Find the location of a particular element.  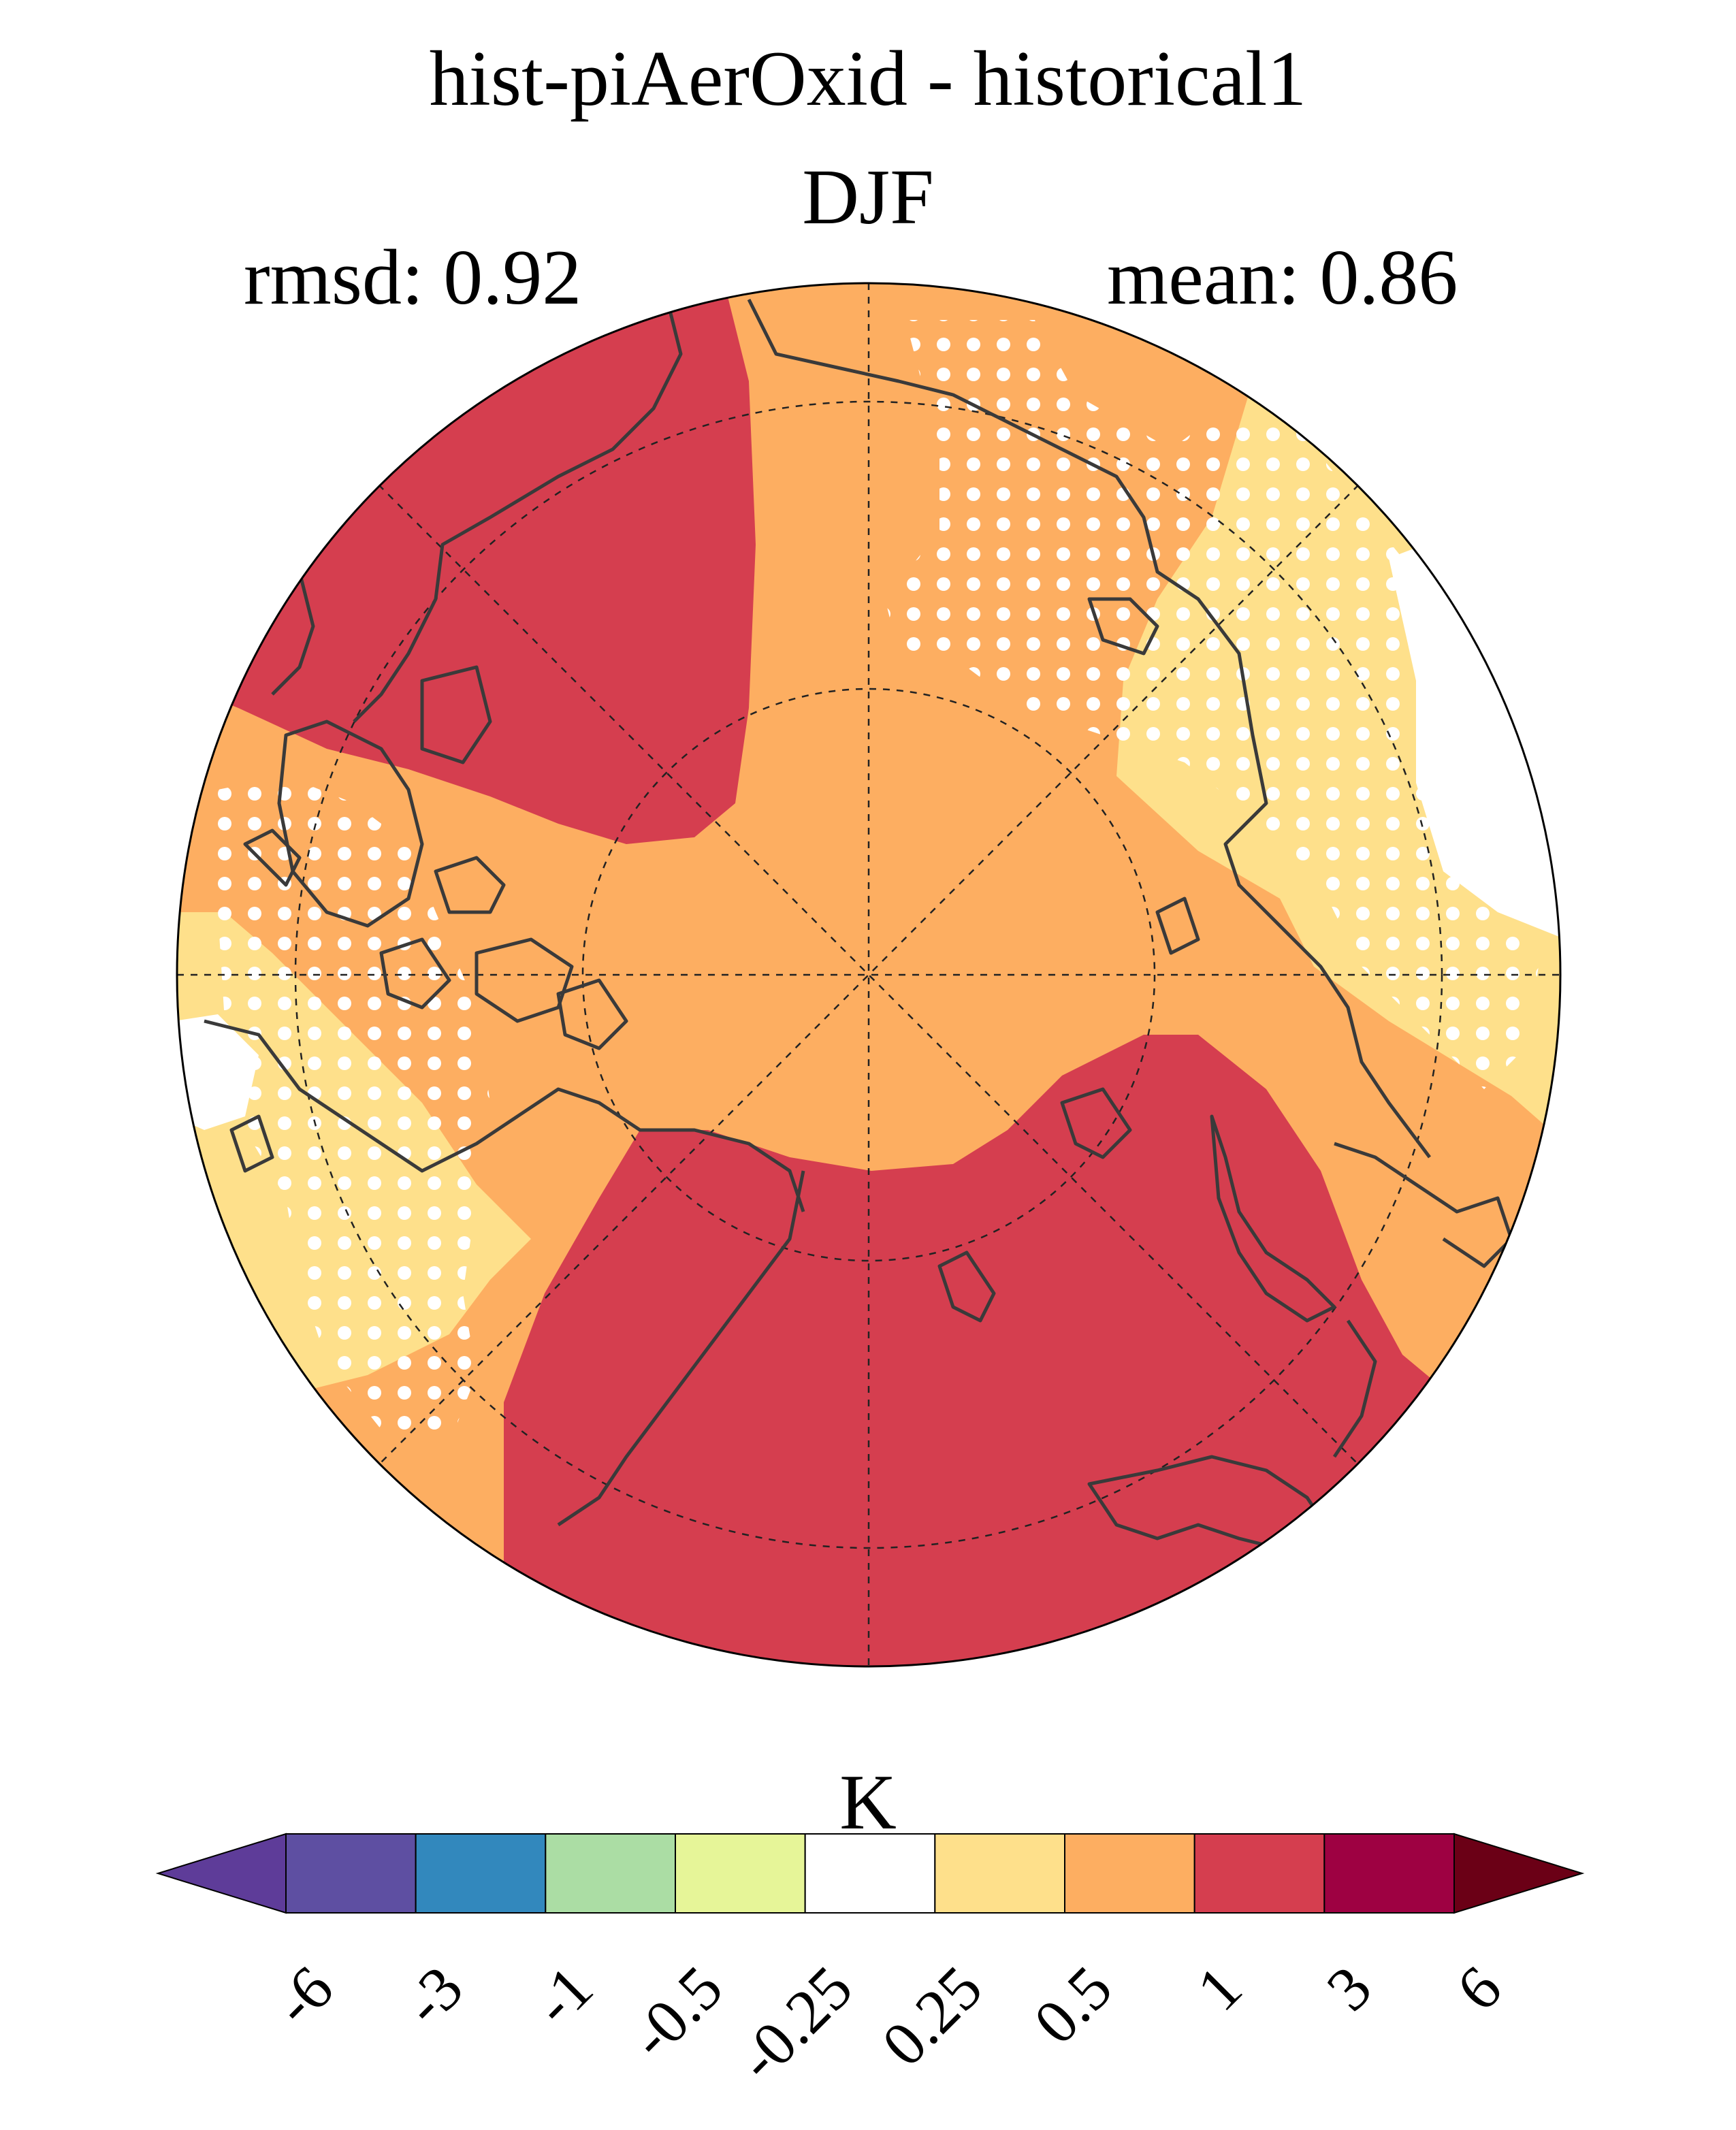

colorbar-tick-label: -3 is located at coordinates (433, 1995).